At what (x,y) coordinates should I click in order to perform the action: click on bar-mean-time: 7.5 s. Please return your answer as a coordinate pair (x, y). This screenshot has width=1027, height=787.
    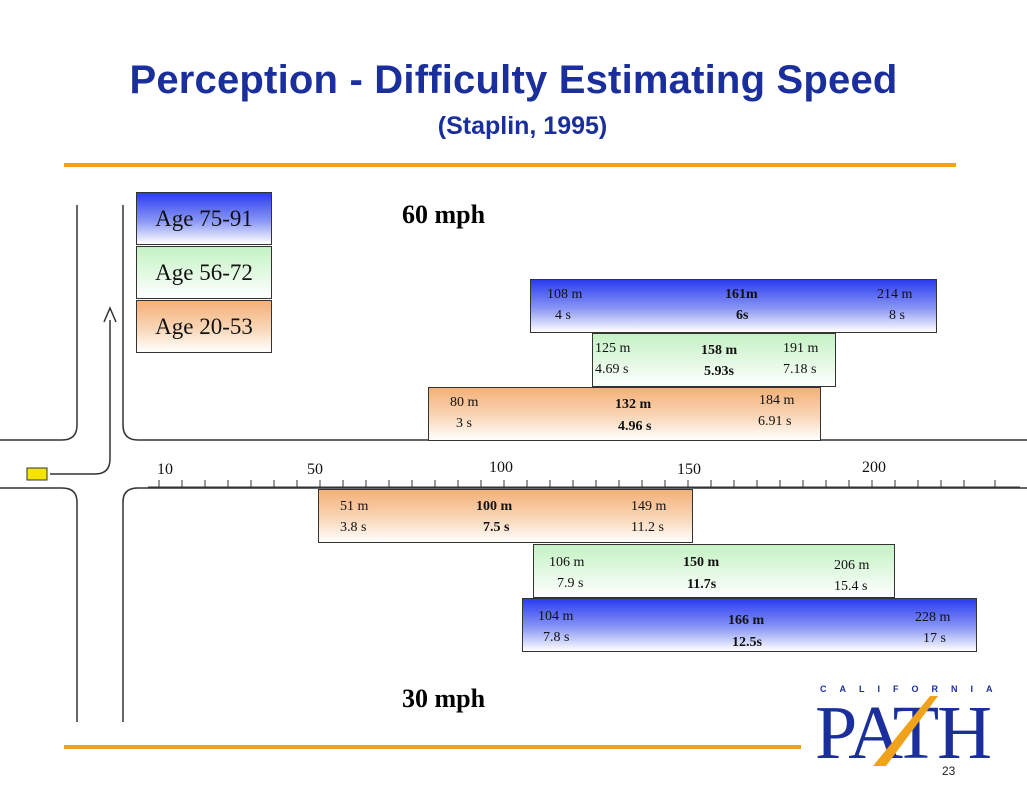
    Looking at the image, I should click on (496, 527).